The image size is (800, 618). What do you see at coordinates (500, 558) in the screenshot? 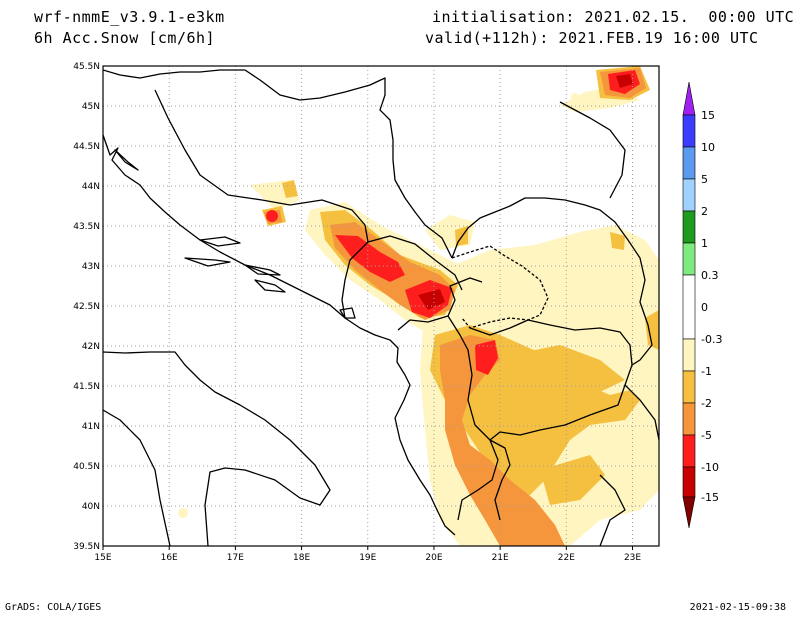
I see `lon-tick-label: 21E` at bounding box center [500, 558].